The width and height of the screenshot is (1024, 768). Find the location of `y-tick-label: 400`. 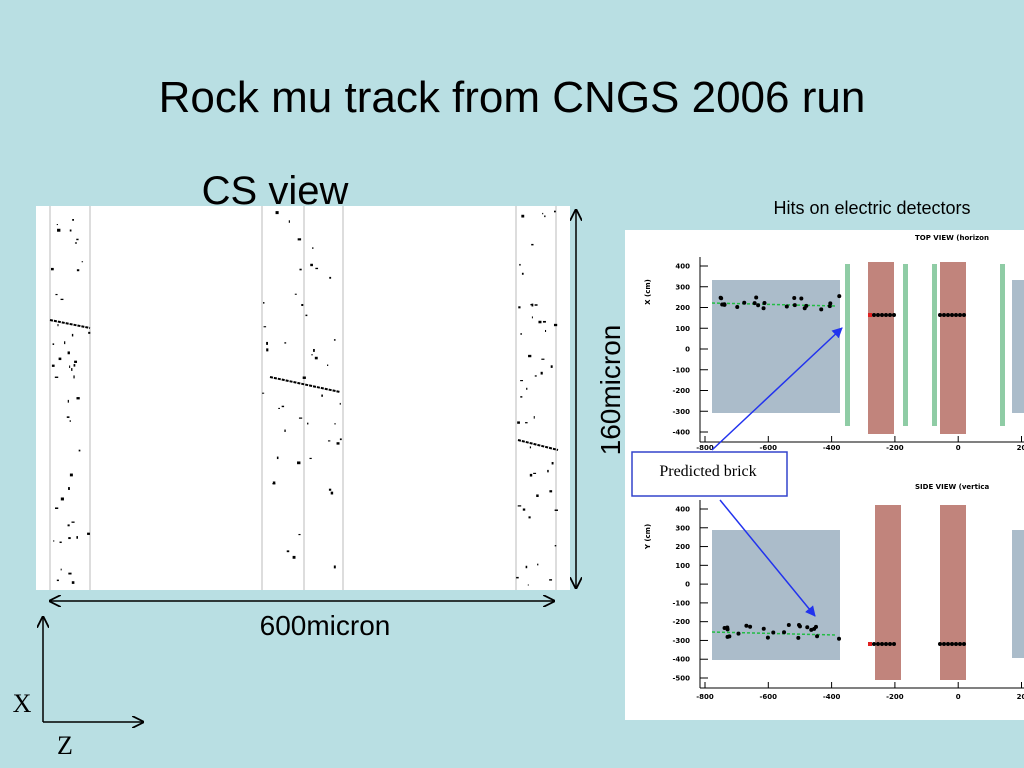

y-tick-label: 400 is located at coordinates (682, 267).